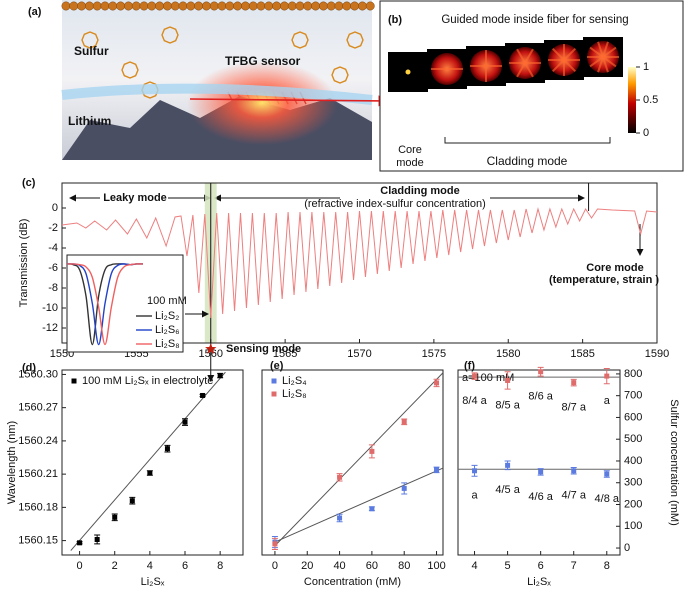 Image resolution: width=685 pixels, height=591 pixels. I want to click on x-tick-label: 1580, so click(508, 354).